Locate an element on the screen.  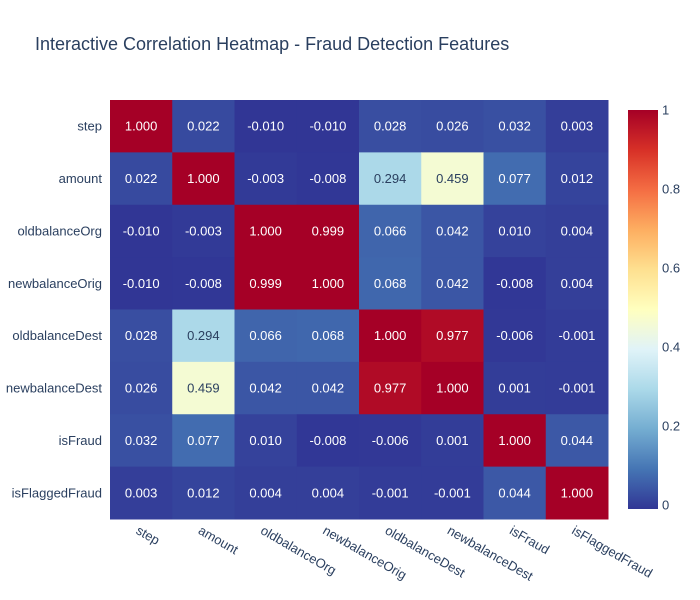
heatmap-cell-label: 0.028 is located at coordinates (141, 335).